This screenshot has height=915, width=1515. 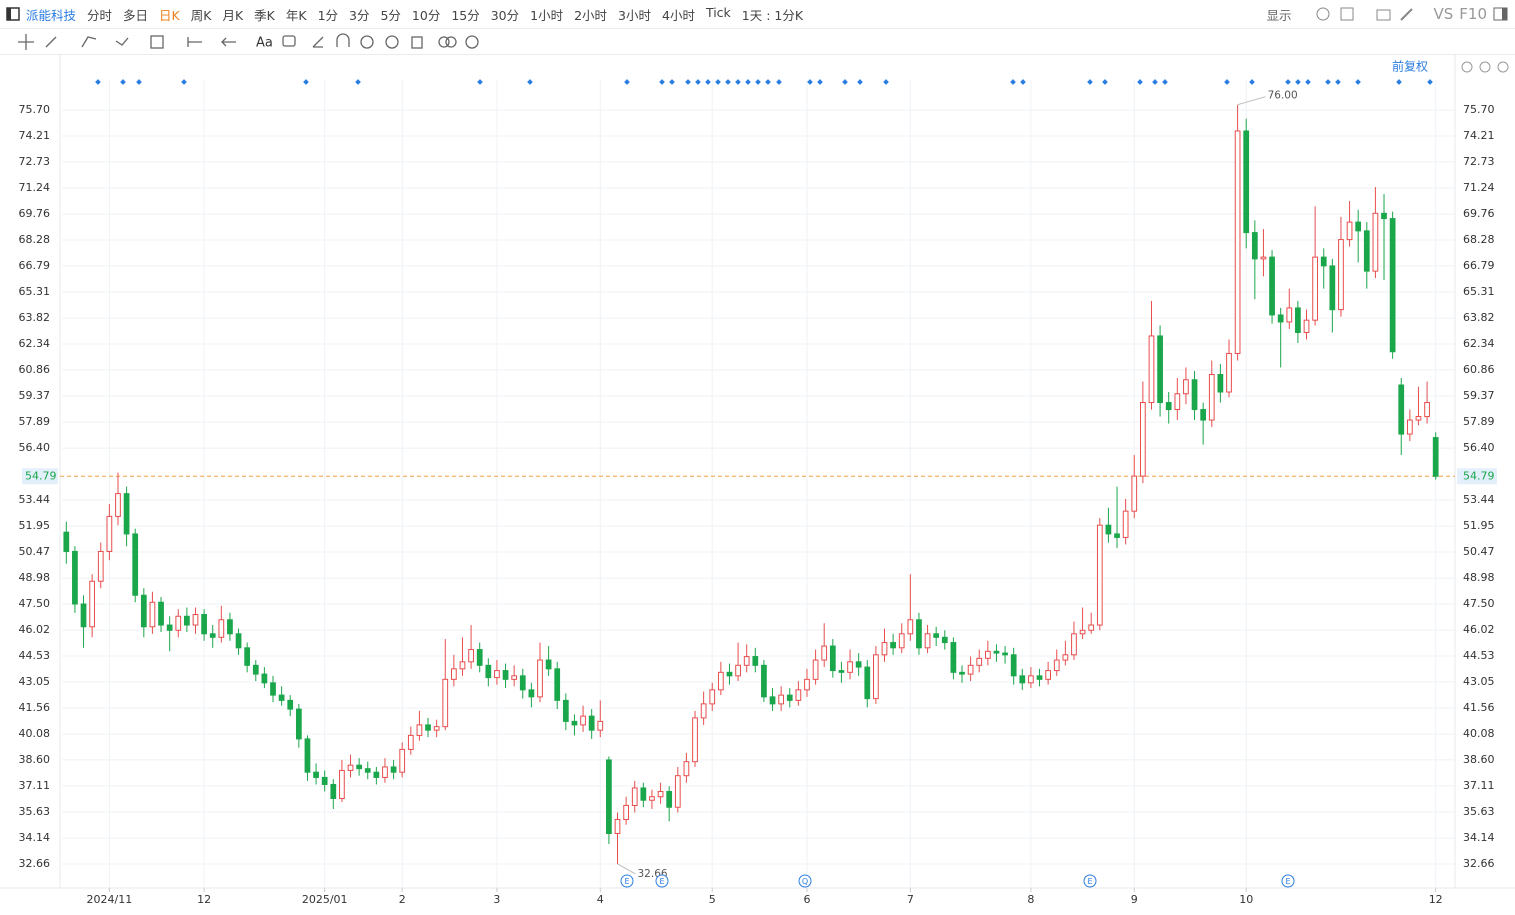 I want to click on vs-button: VS, so click(x=1443, y=14).